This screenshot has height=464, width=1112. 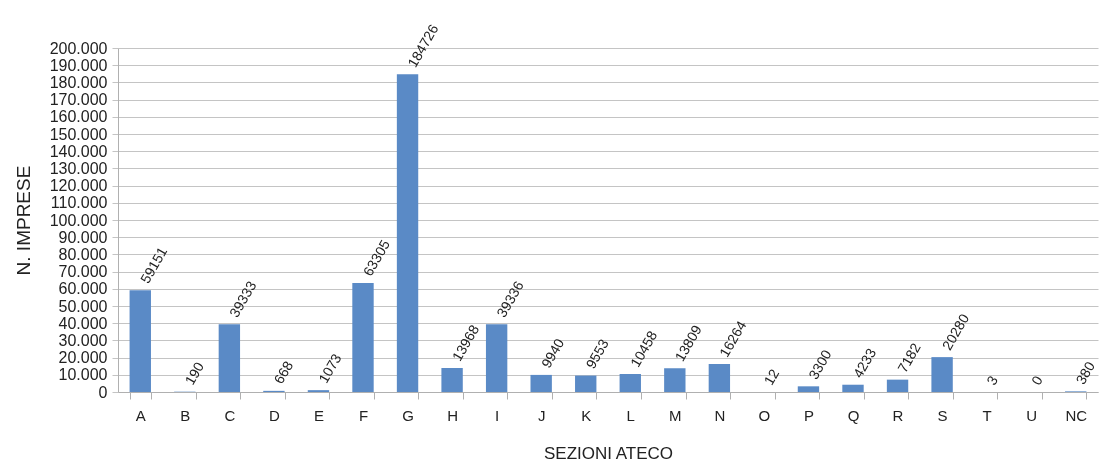 What do you see at coordinates (318, 415) in the screenshot?
I see `x-tick-label: E` at bounding box center [318, 415].